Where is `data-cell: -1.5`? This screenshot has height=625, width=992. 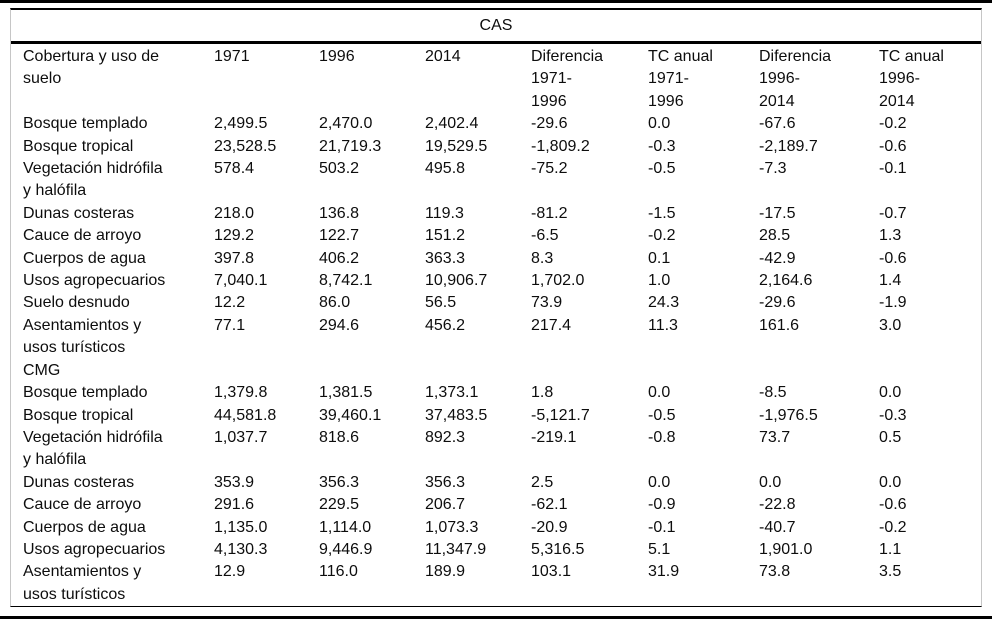
data-cell: -1.5 is located at coordinates (662, 213).